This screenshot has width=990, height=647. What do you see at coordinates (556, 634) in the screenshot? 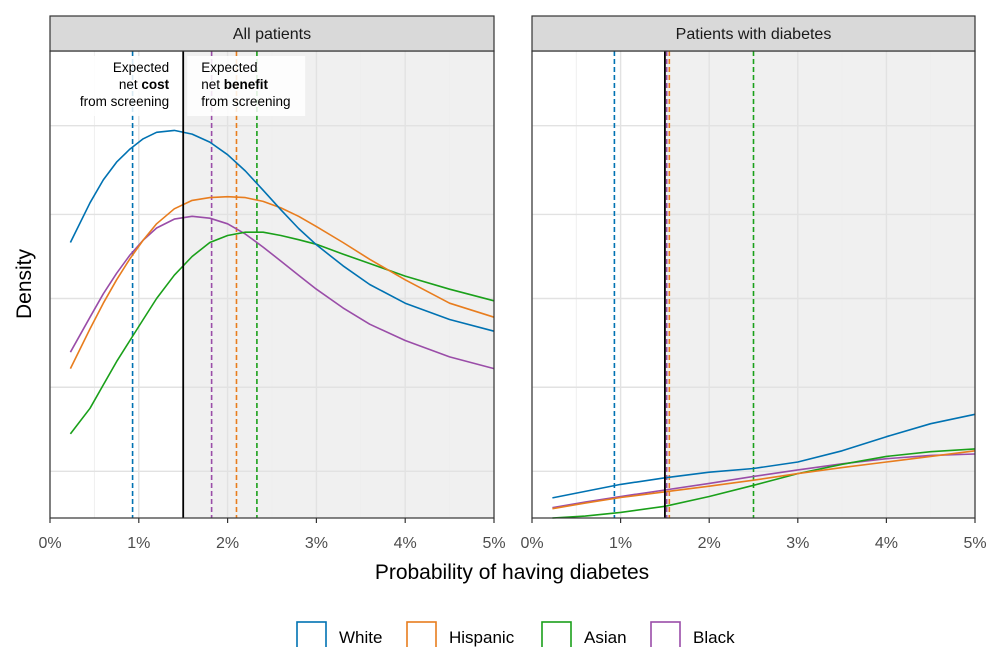
I see `legend-key-asian` at bounding box center [556, 634].